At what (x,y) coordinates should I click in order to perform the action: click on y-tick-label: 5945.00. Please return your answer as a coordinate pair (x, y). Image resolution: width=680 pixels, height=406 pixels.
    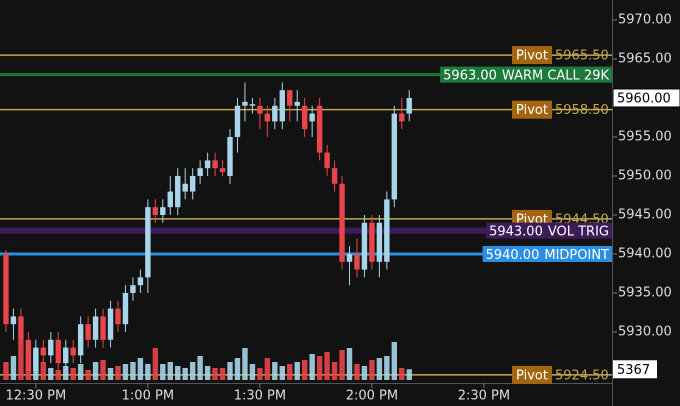
    Looking at the image, I should click on (645, 214).